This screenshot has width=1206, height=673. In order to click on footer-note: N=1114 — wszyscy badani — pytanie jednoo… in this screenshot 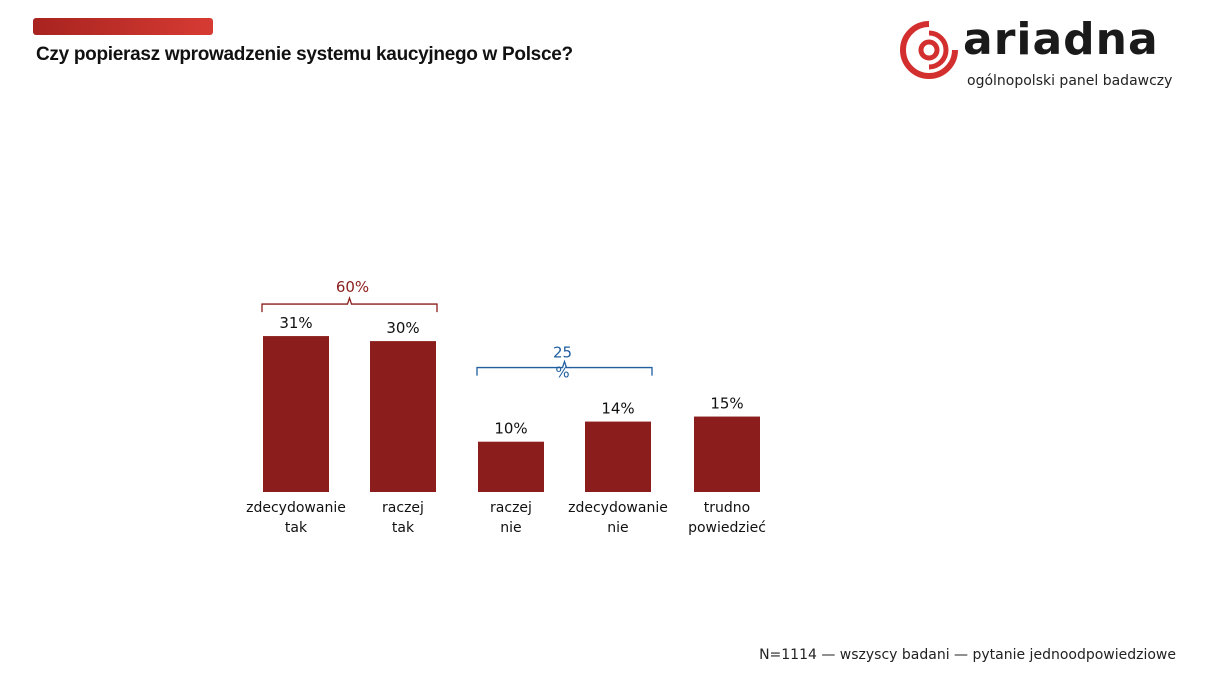, I will do `click(967, 655)`.